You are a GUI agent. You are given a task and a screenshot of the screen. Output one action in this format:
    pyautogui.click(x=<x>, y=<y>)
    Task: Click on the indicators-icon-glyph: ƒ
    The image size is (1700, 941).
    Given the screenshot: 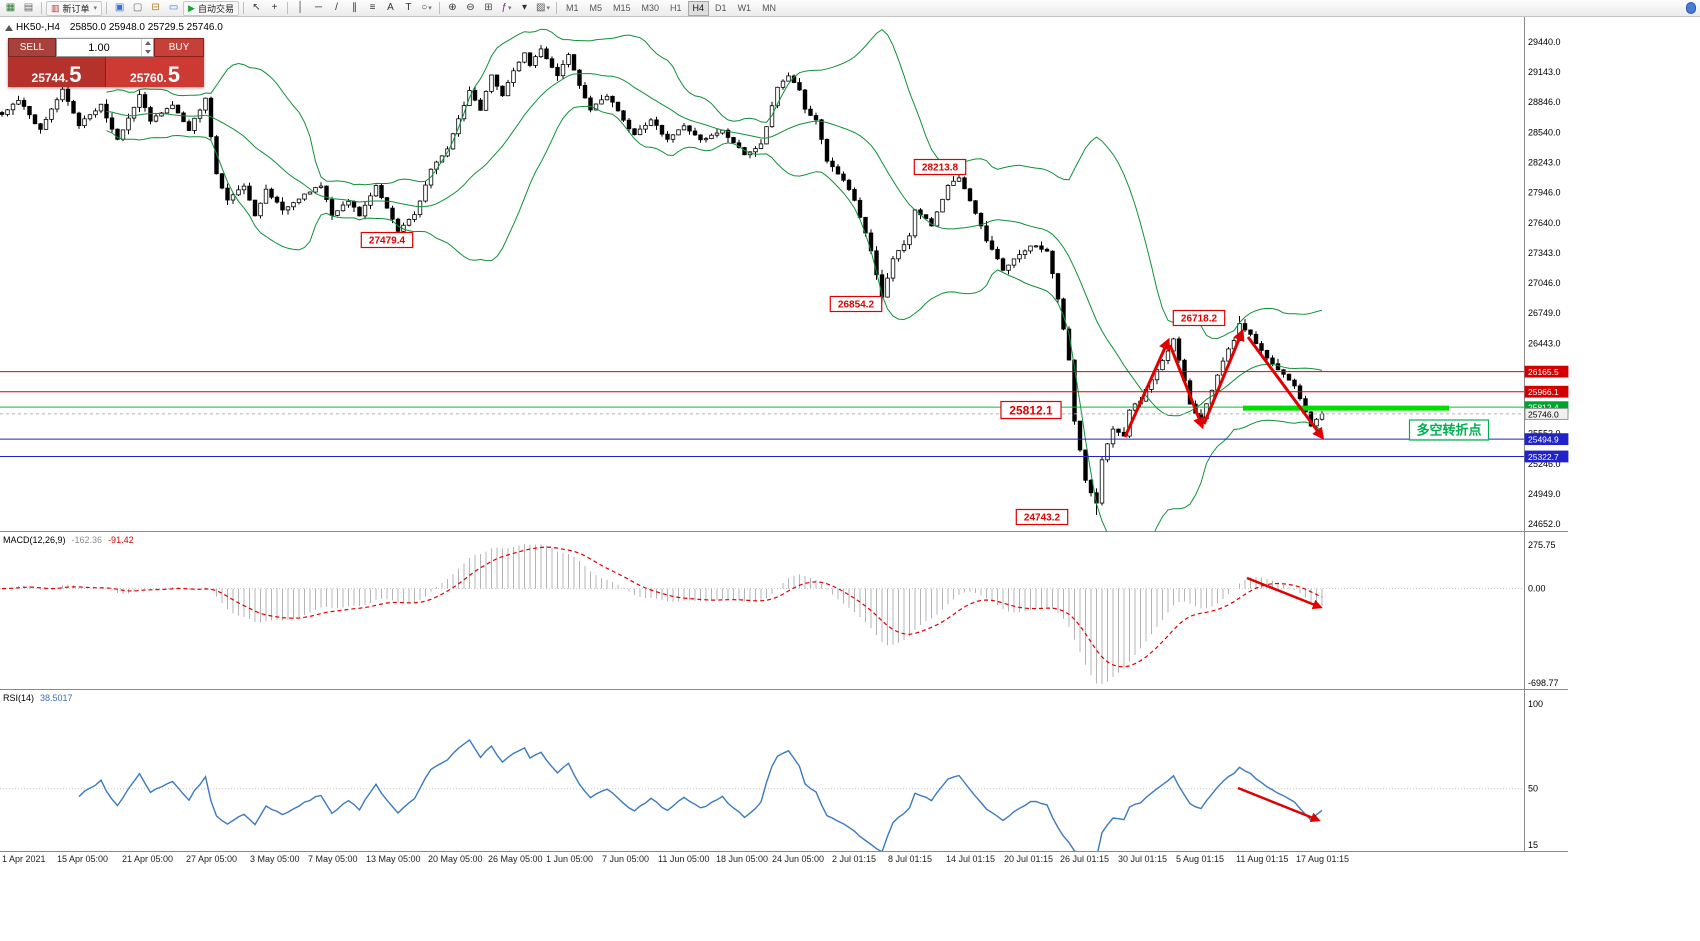 What is the action you would take?
    pyautogui.click(x=504, y=7)
    